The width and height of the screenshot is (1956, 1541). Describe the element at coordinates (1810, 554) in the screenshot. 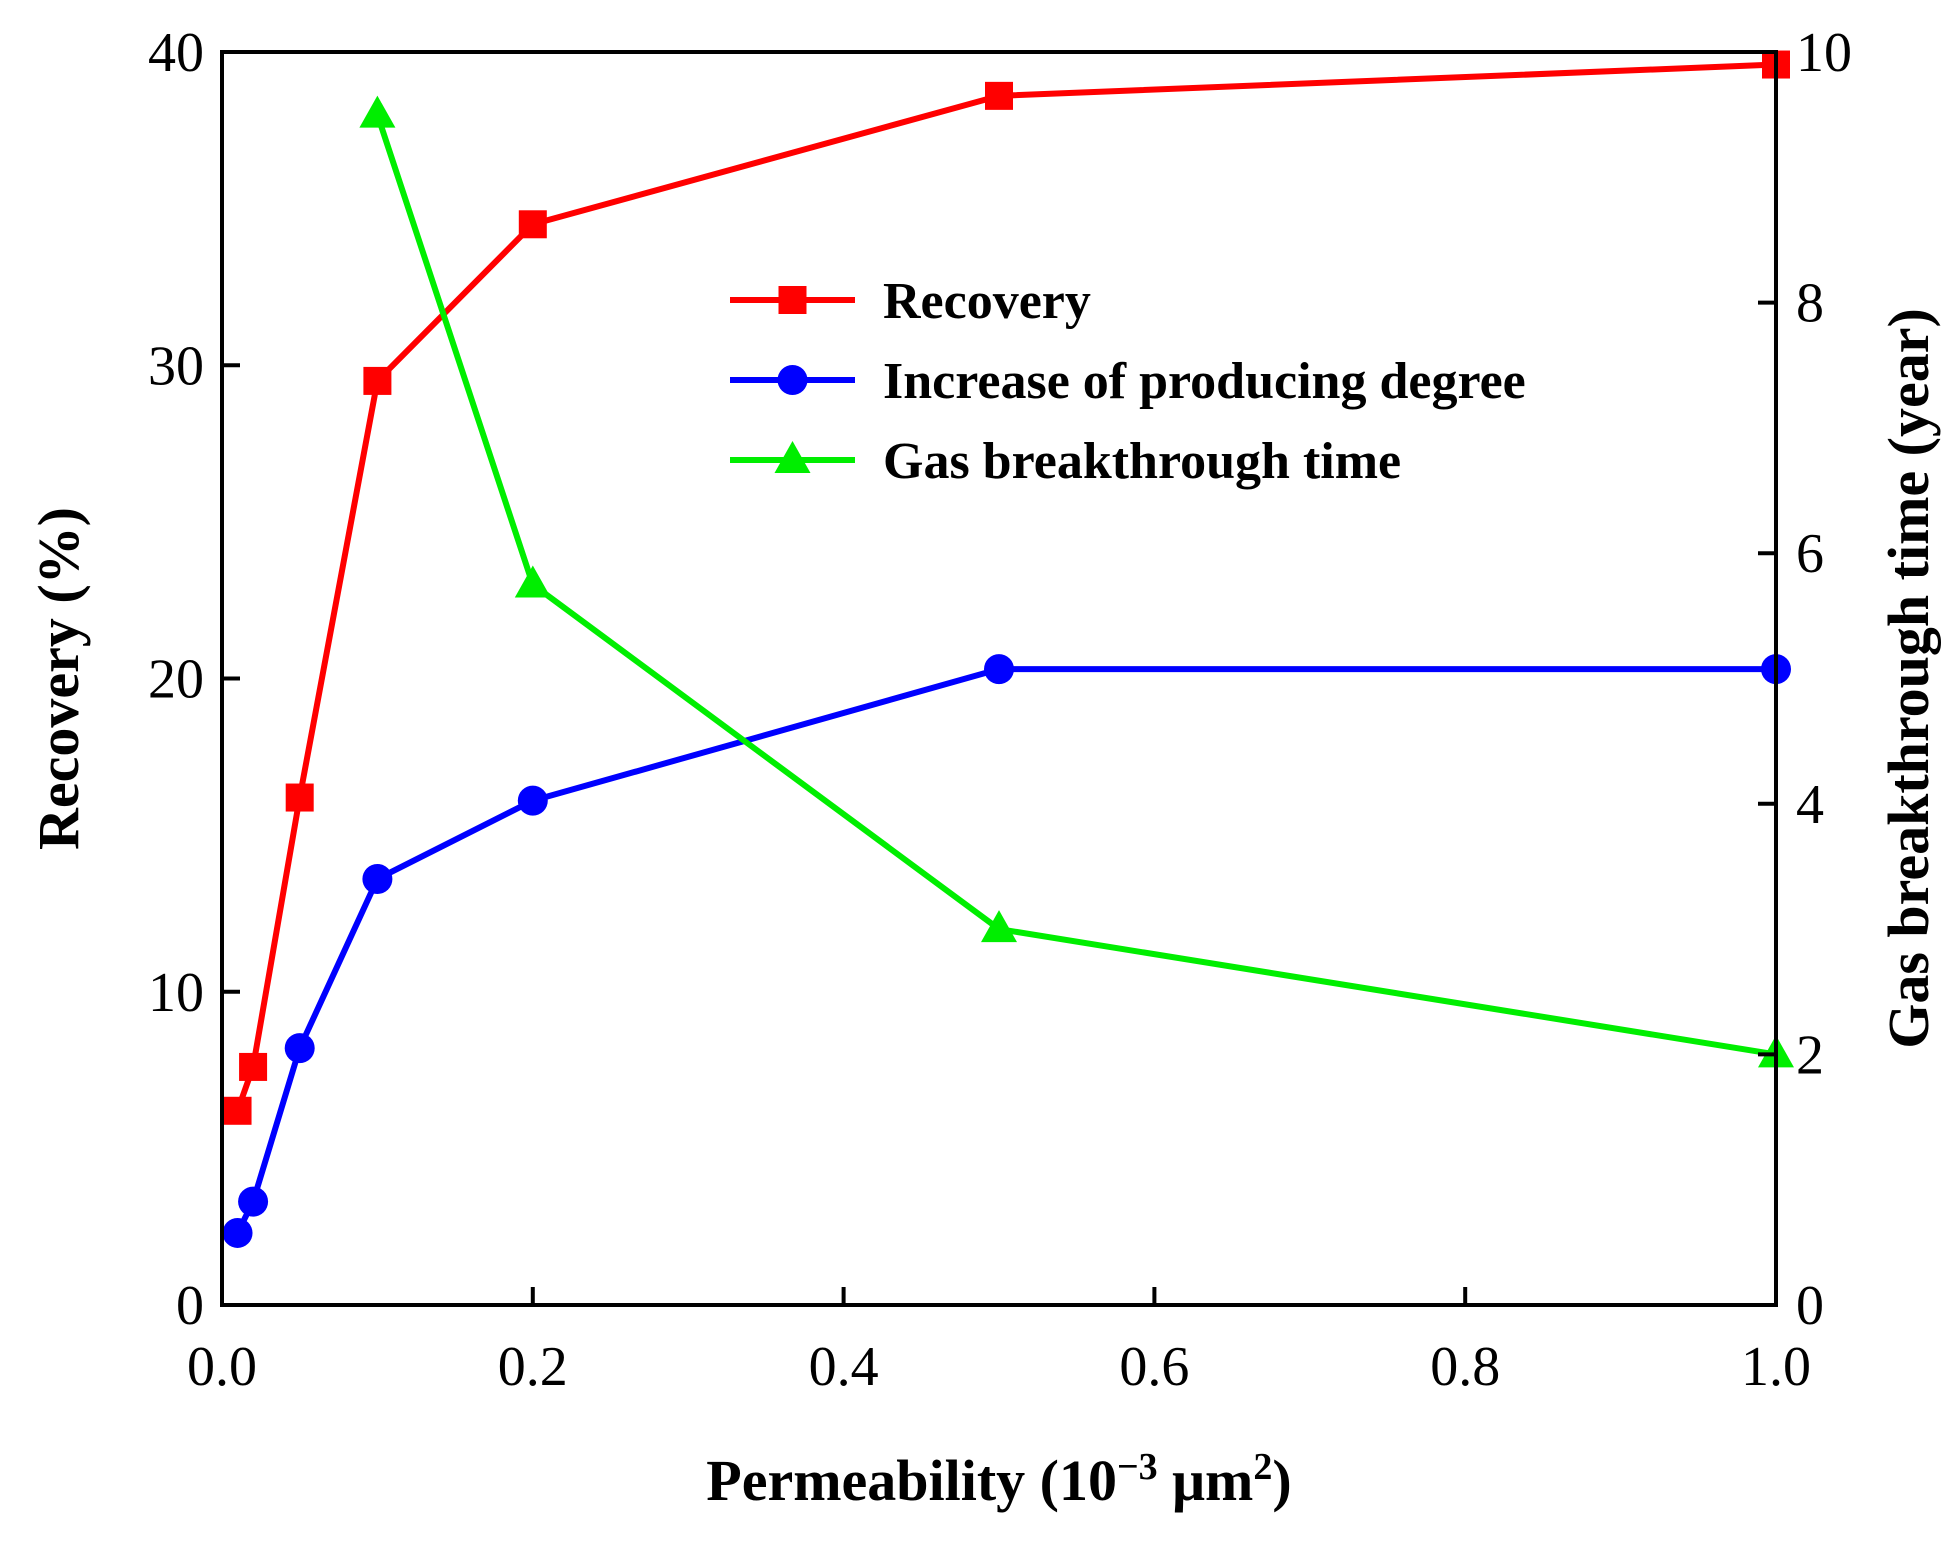

I see `y-right-tick-label: 6` at that location.